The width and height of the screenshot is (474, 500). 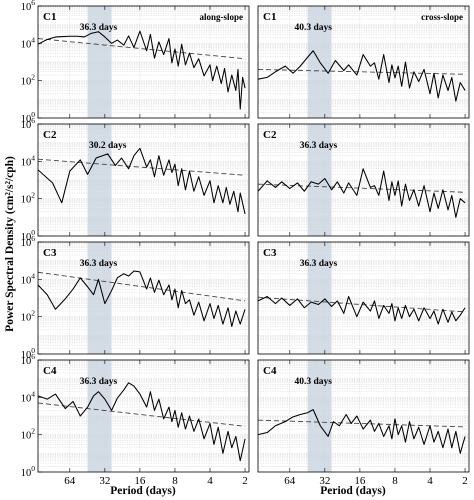 I want to click on component-label: cross-slope, so click(x=442, y=17).